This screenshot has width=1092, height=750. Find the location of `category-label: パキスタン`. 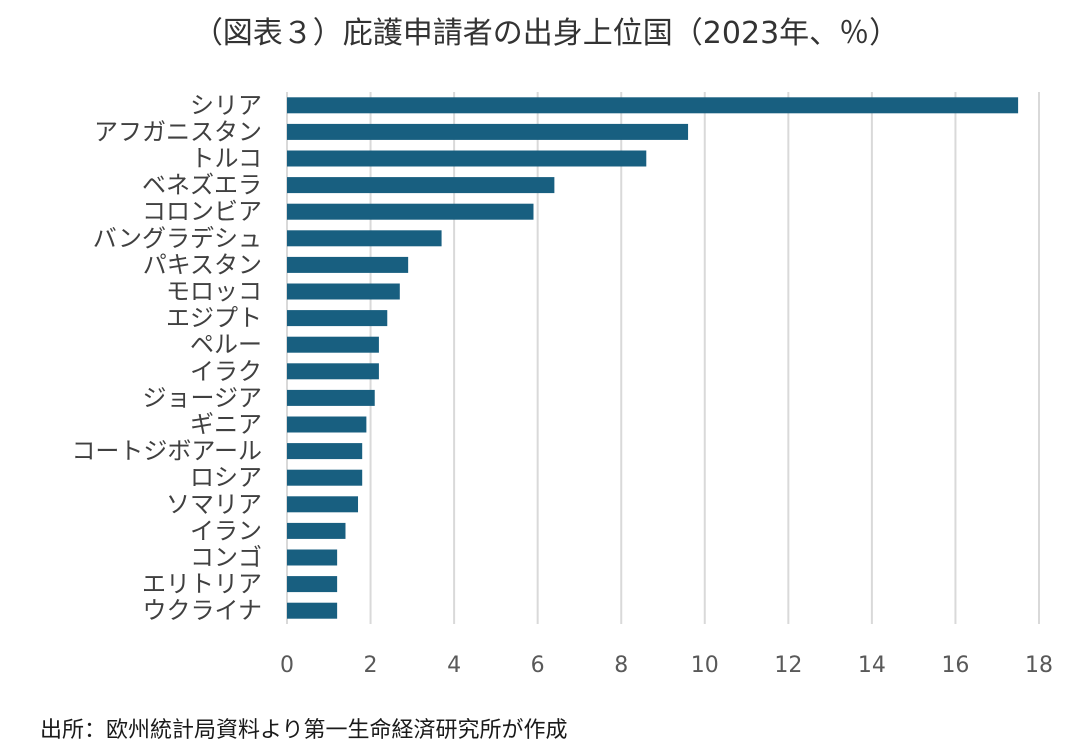

category-label: パキスタン is located at coordinates (202, 265).